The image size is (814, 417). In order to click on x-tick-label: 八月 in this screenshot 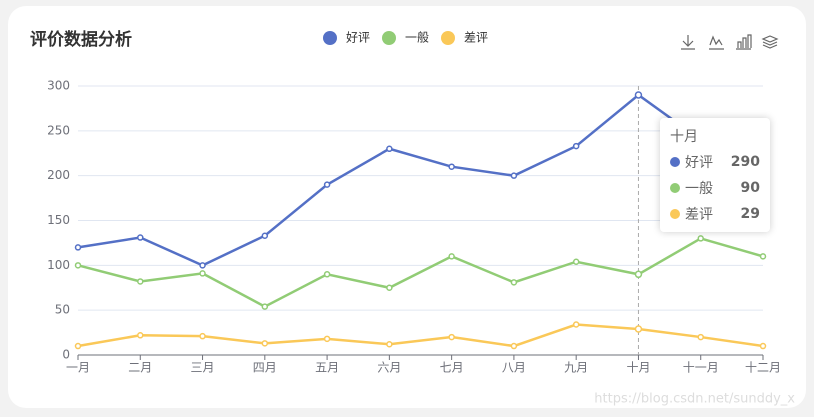, I will do `click(514, 368)`.